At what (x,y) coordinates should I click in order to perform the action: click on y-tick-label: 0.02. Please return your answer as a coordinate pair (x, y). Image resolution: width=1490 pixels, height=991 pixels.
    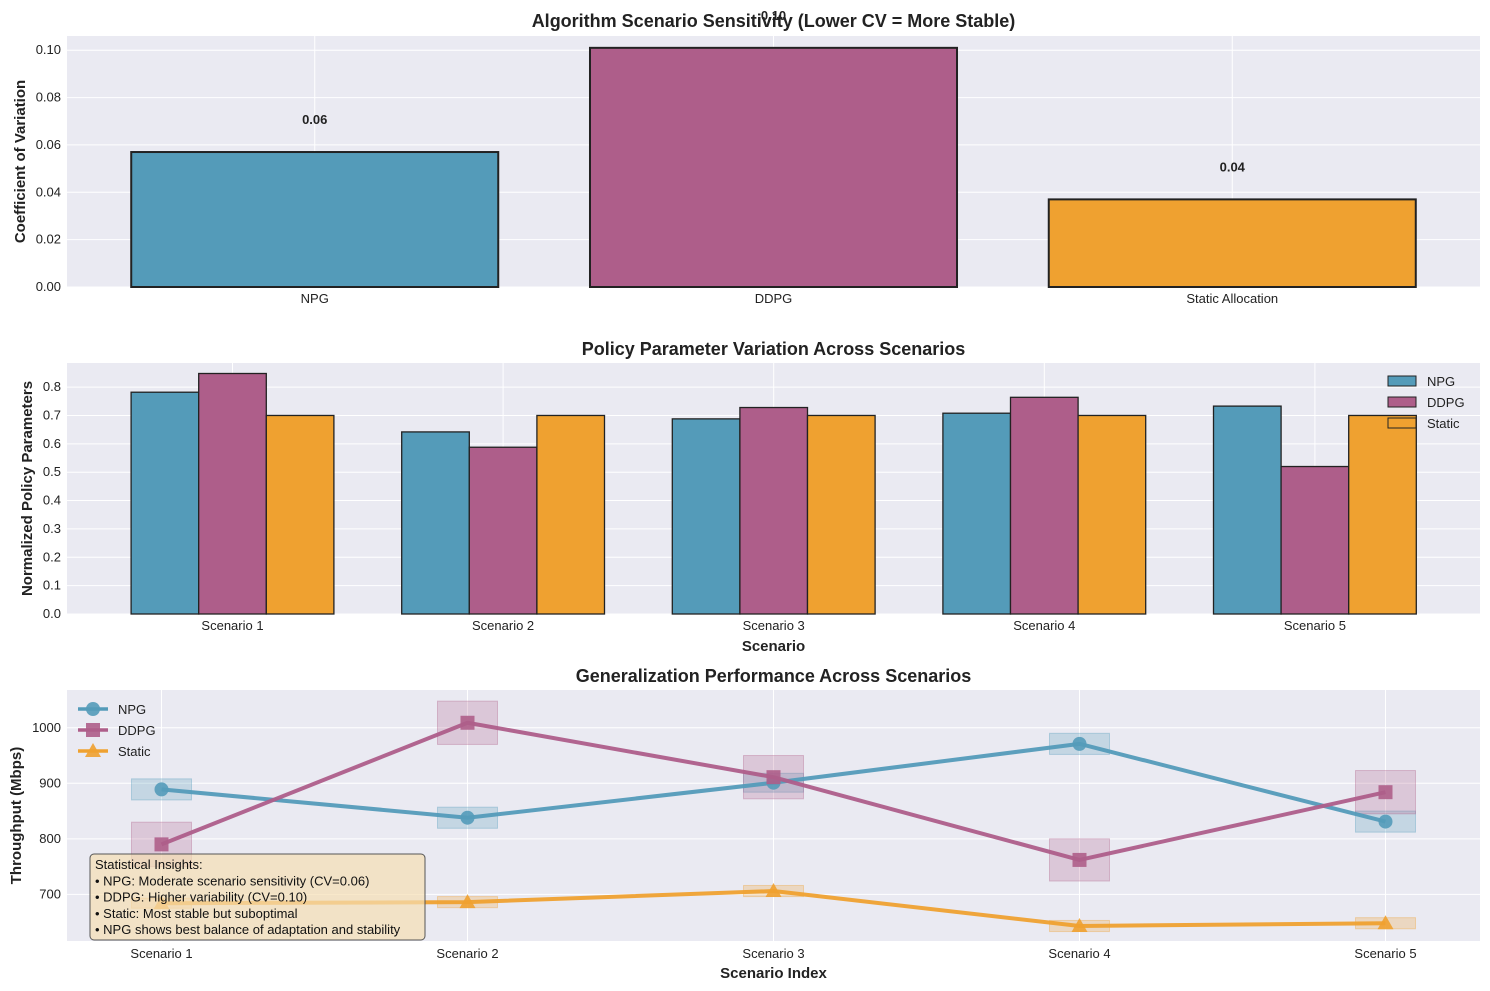
    Looking at the image, I should click on (48, 239).